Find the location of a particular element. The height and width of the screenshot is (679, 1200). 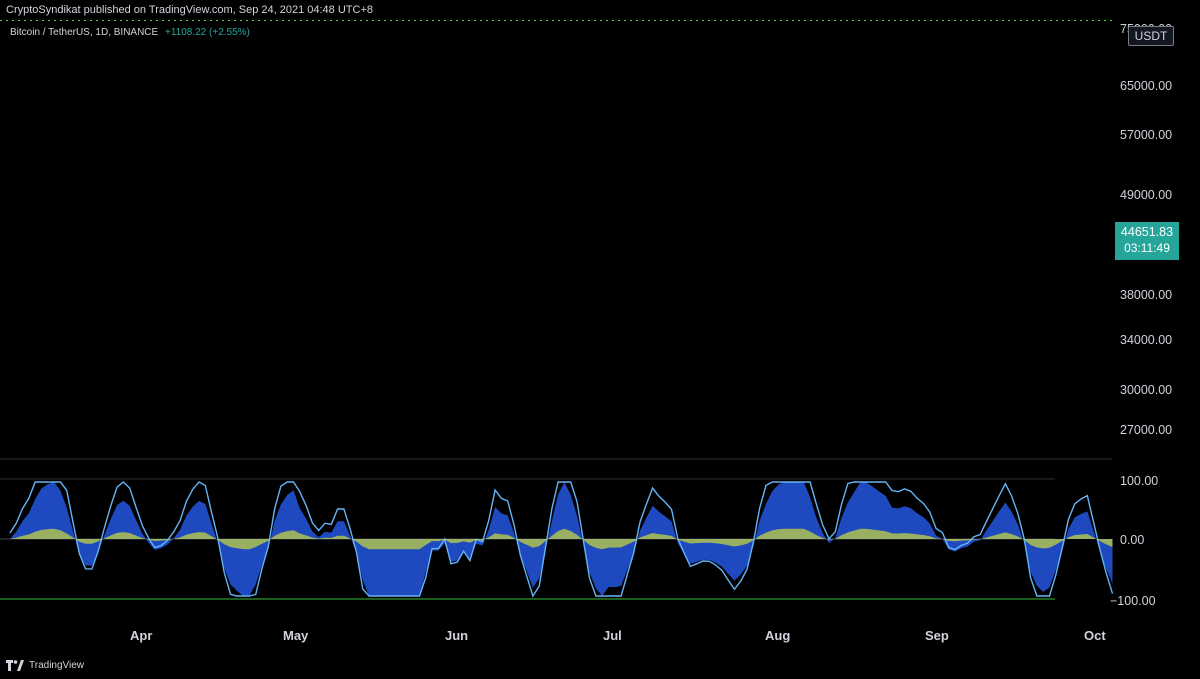

time-tick: Jul is located at coordinates (612, 635).